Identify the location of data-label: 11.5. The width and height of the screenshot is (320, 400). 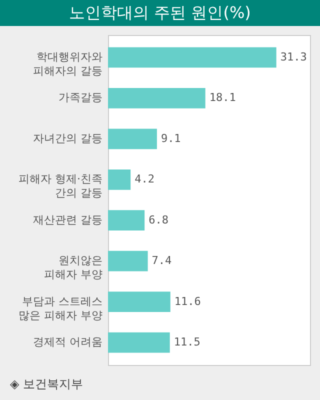
(187, 342).